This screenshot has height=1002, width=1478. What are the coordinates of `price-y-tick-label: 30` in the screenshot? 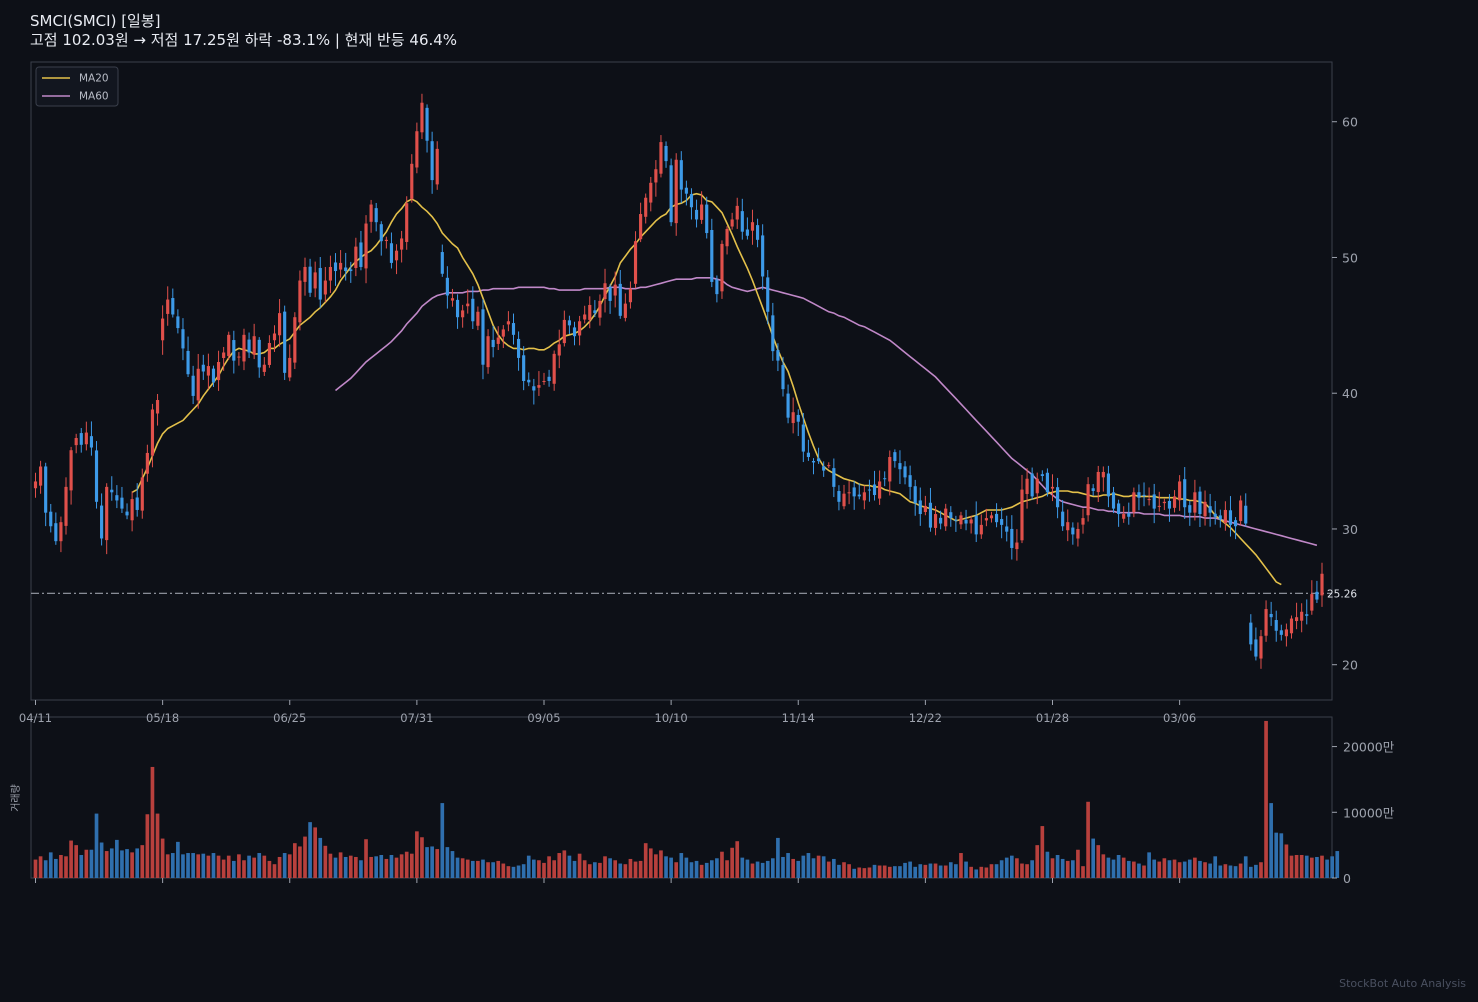 It's located at (1350, 529).